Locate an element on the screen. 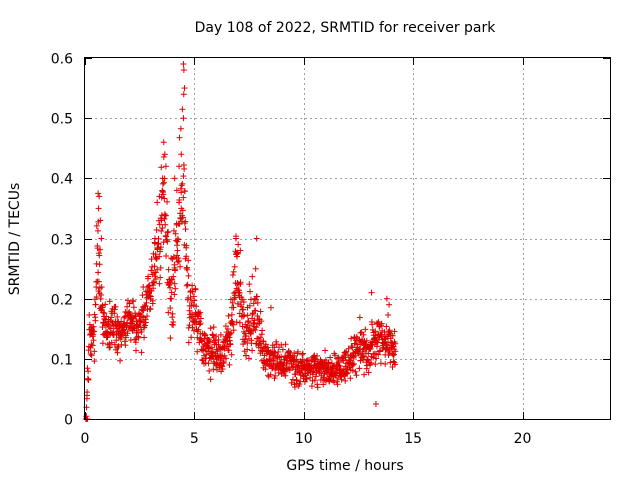 The width and height of the screenshot is (640, 480). x-axis-label: GPS time / hours is located at coordinates (344, 466).